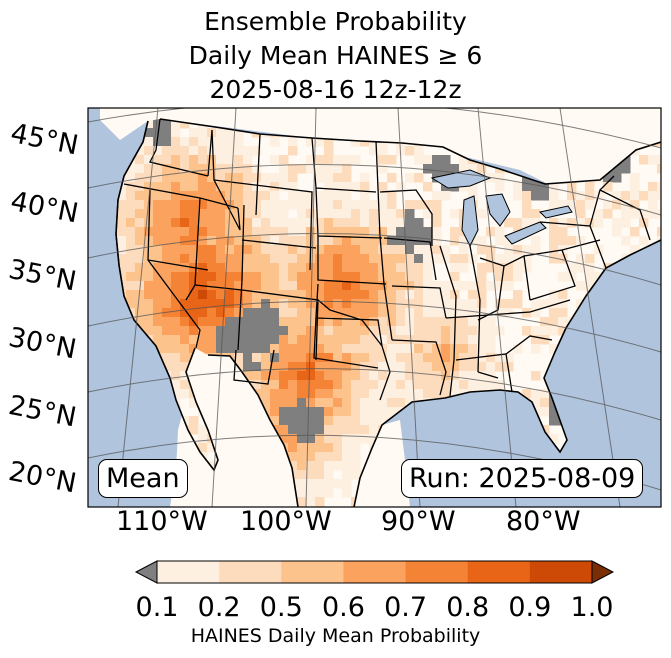 Image resolution: width=671 pixels, height=658 pixels. I want to click on colorbar-tick-label: 0.1, so click(157, 607).